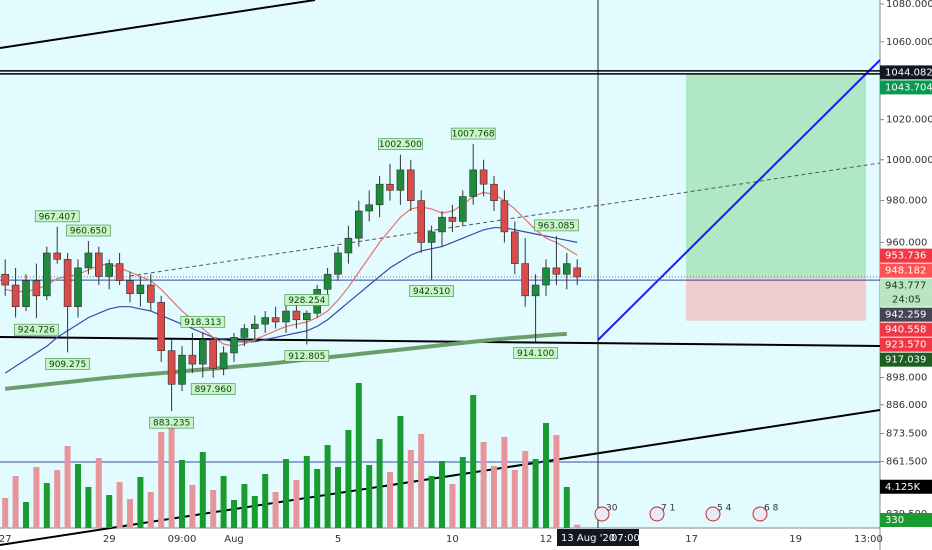 The height and width of the screenshot is (550, 932). I want to click on pivot-label: 912.805, so click(306, 357).